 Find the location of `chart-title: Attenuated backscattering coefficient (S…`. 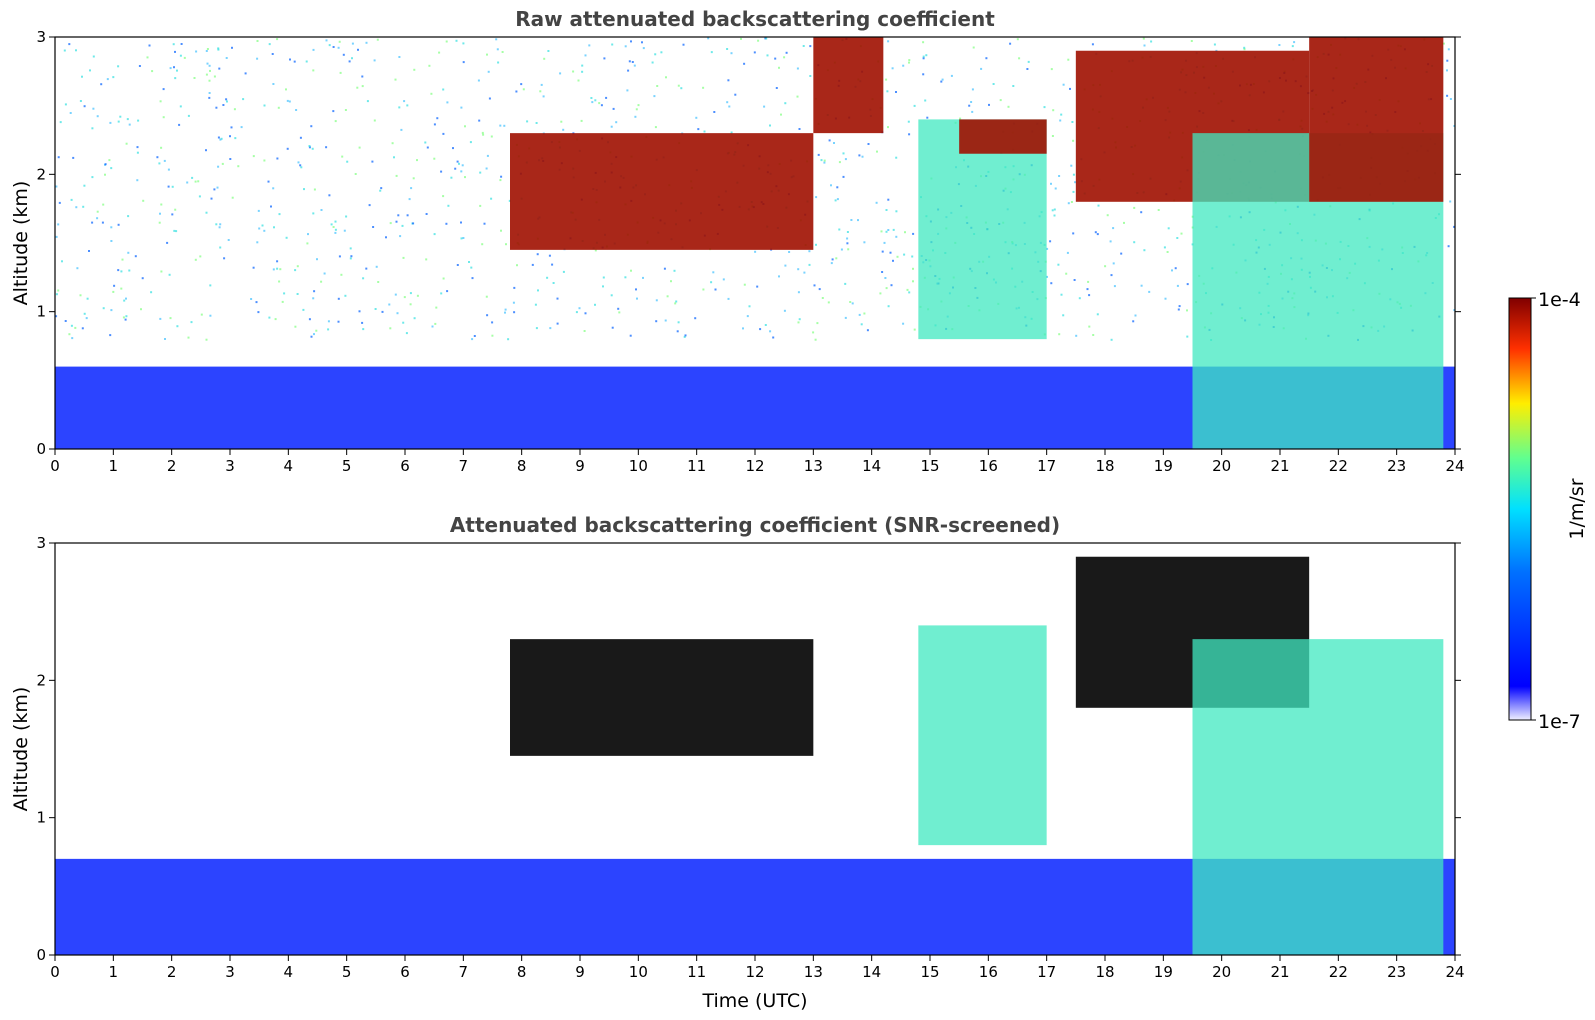

chart-title: Attenuated backscattering coefficient (S… is located at coordinates (755, 525).